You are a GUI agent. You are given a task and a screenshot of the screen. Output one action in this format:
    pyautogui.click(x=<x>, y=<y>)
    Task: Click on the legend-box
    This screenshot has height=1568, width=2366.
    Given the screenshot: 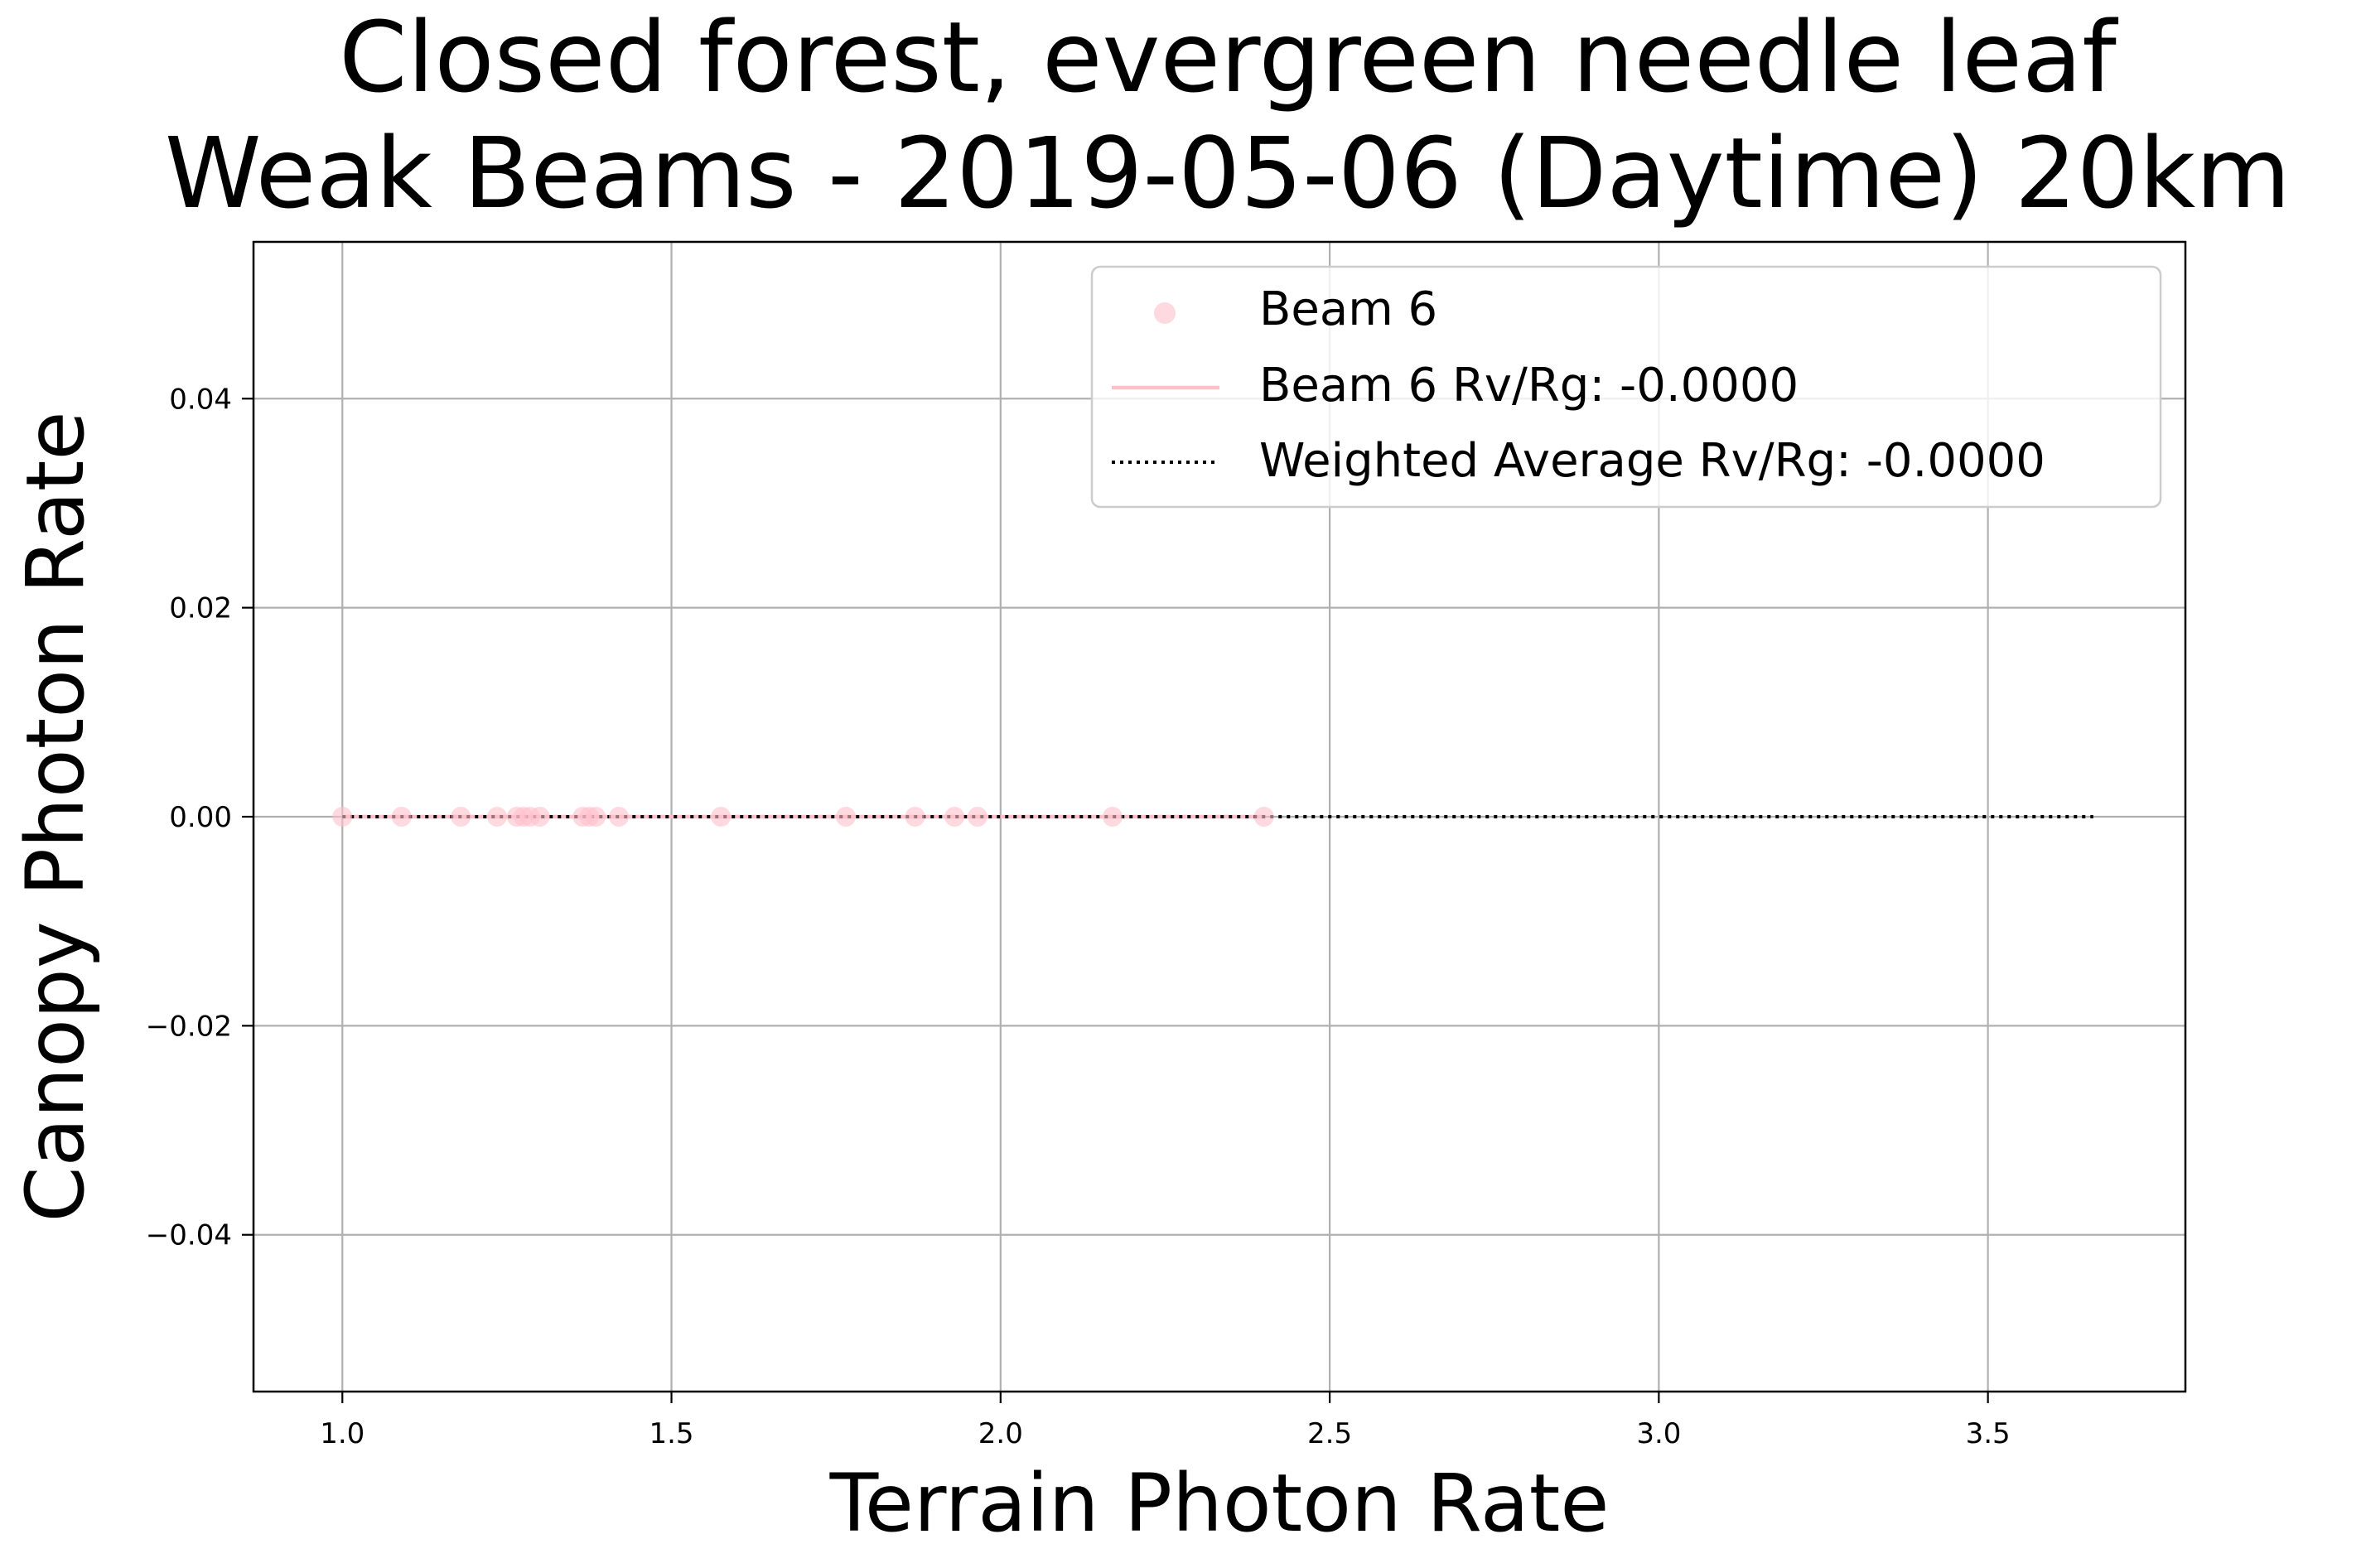 What is the action you would take?
    pyautogui.click(x=1626, y=387)
    